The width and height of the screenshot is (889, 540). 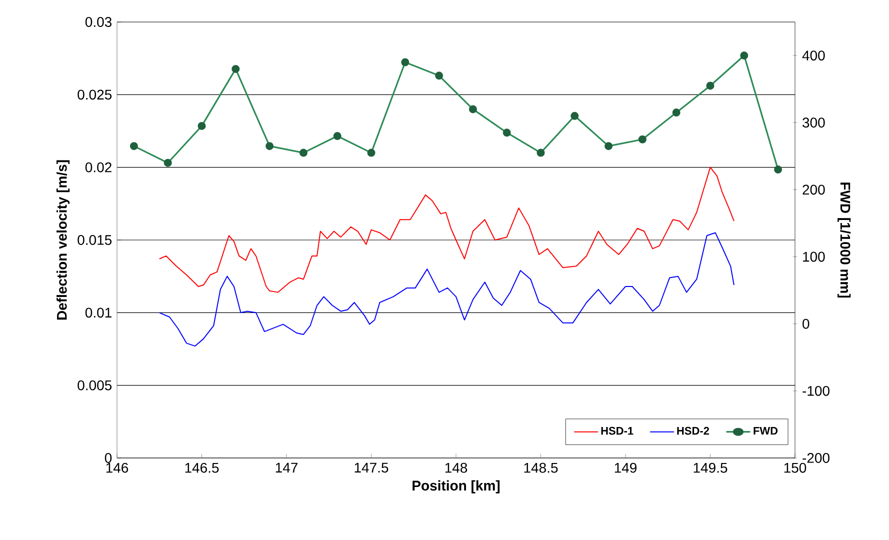 I want to click on y2-tick-label: -100, so click(x=816, y=391).